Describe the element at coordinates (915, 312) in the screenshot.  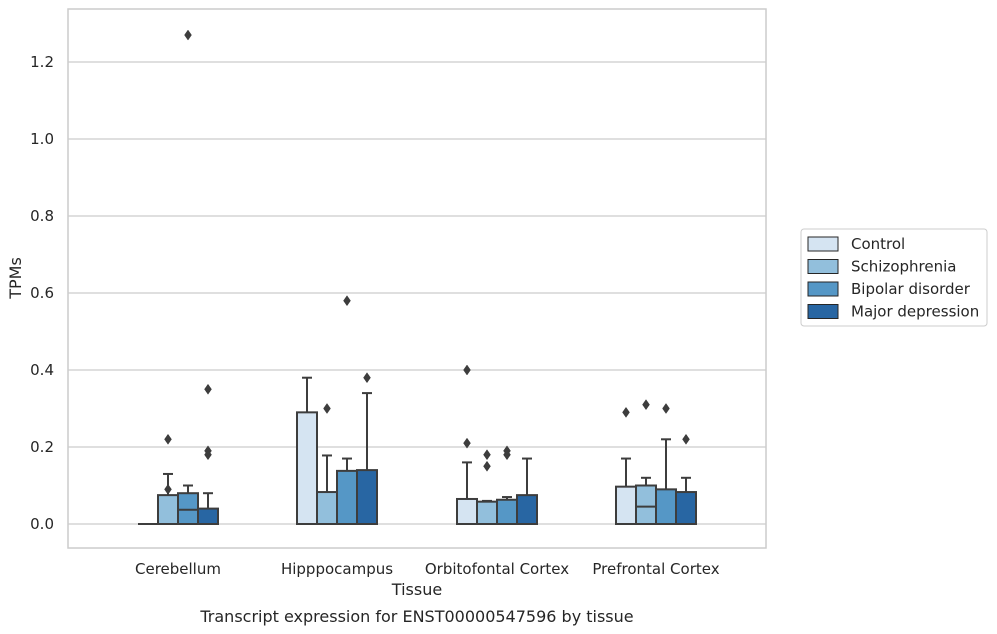
I see `legend-label: Major depression` at that location.